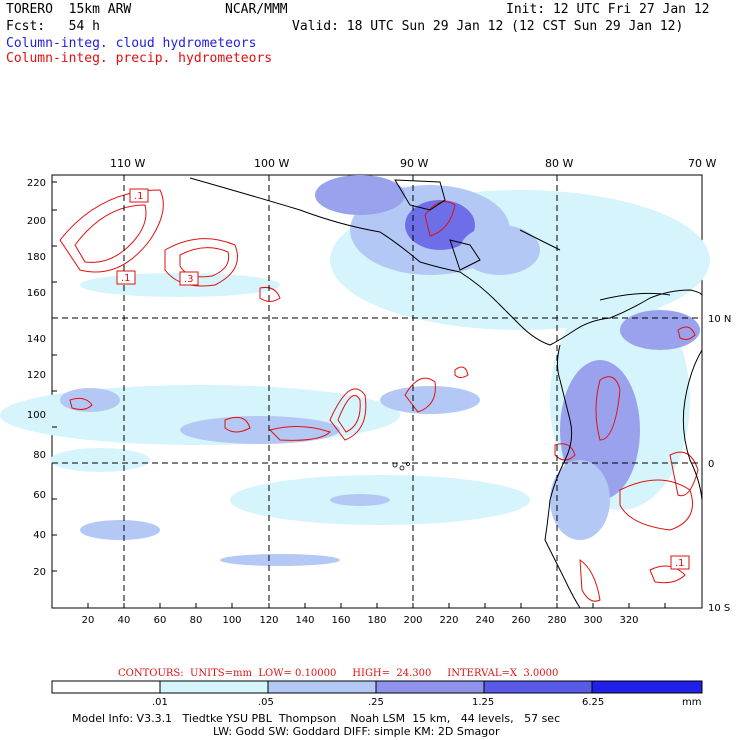 Image resolution: width=740 pixels, height=740 pixels. What do you see at coordinates (36, 183) in the screenshot?
I see `y-tick: 220` at bounding box center [36, 183].